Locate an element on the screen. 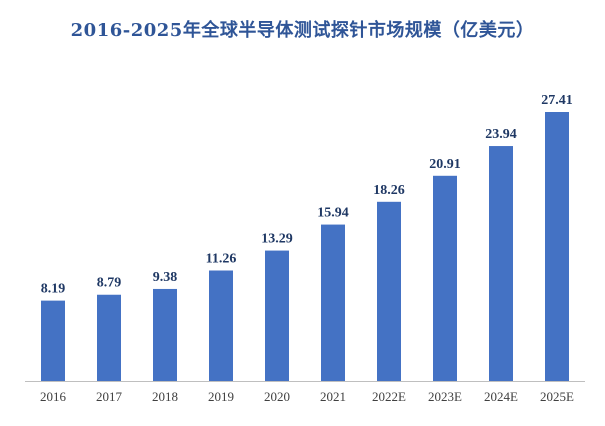 This screenshot has width=605, height=426. x-tick-label-2022E: 2022E is located at coordinates (389, 396).